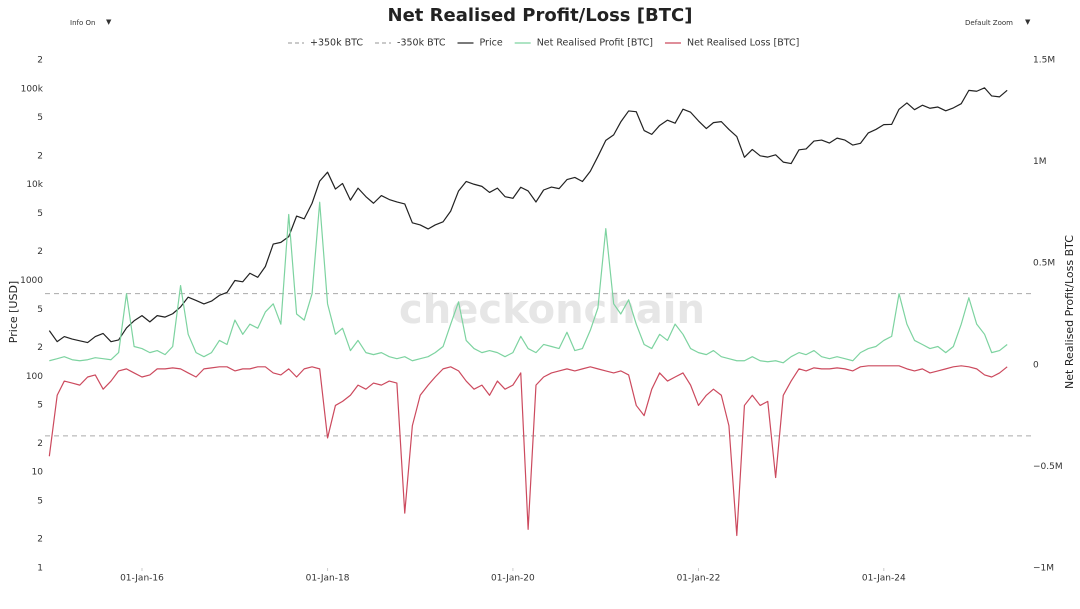  I want to click on y-tick-label: 10k, so click(34, 185).